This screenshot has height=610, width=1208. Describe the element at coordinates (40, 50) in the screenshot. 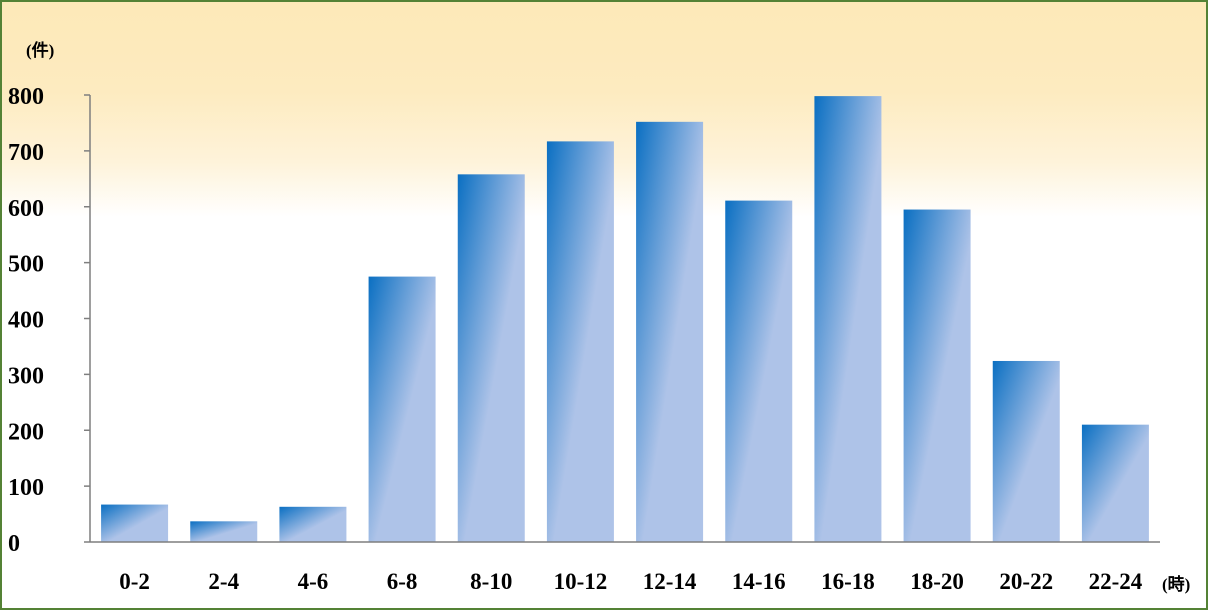

I see `y-unit-label: (件)` at that location.